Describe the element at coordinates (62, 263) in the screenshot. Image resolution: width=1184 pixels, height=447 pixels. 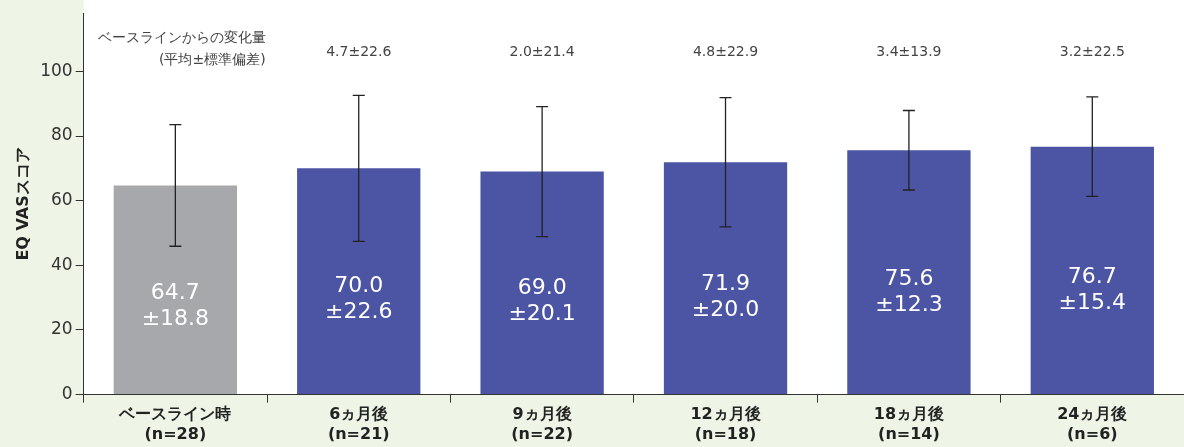
I see `y-tick-label: 40` at that location.